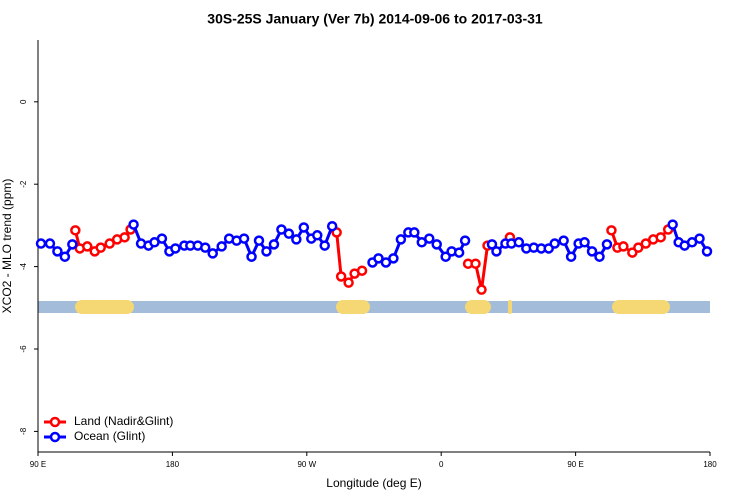 This screenshot has height=500, width=750. I want to click on land-ocean-band, so click(374, 307).